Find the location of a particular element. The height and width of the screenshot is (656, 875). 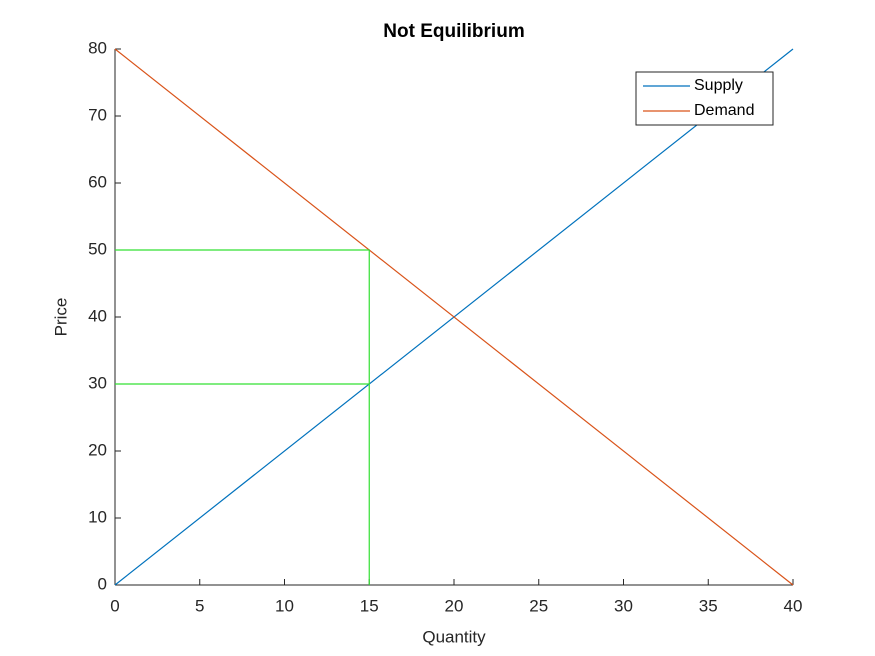

x-axis-label: Quantity is located at coordinates (454, 636).